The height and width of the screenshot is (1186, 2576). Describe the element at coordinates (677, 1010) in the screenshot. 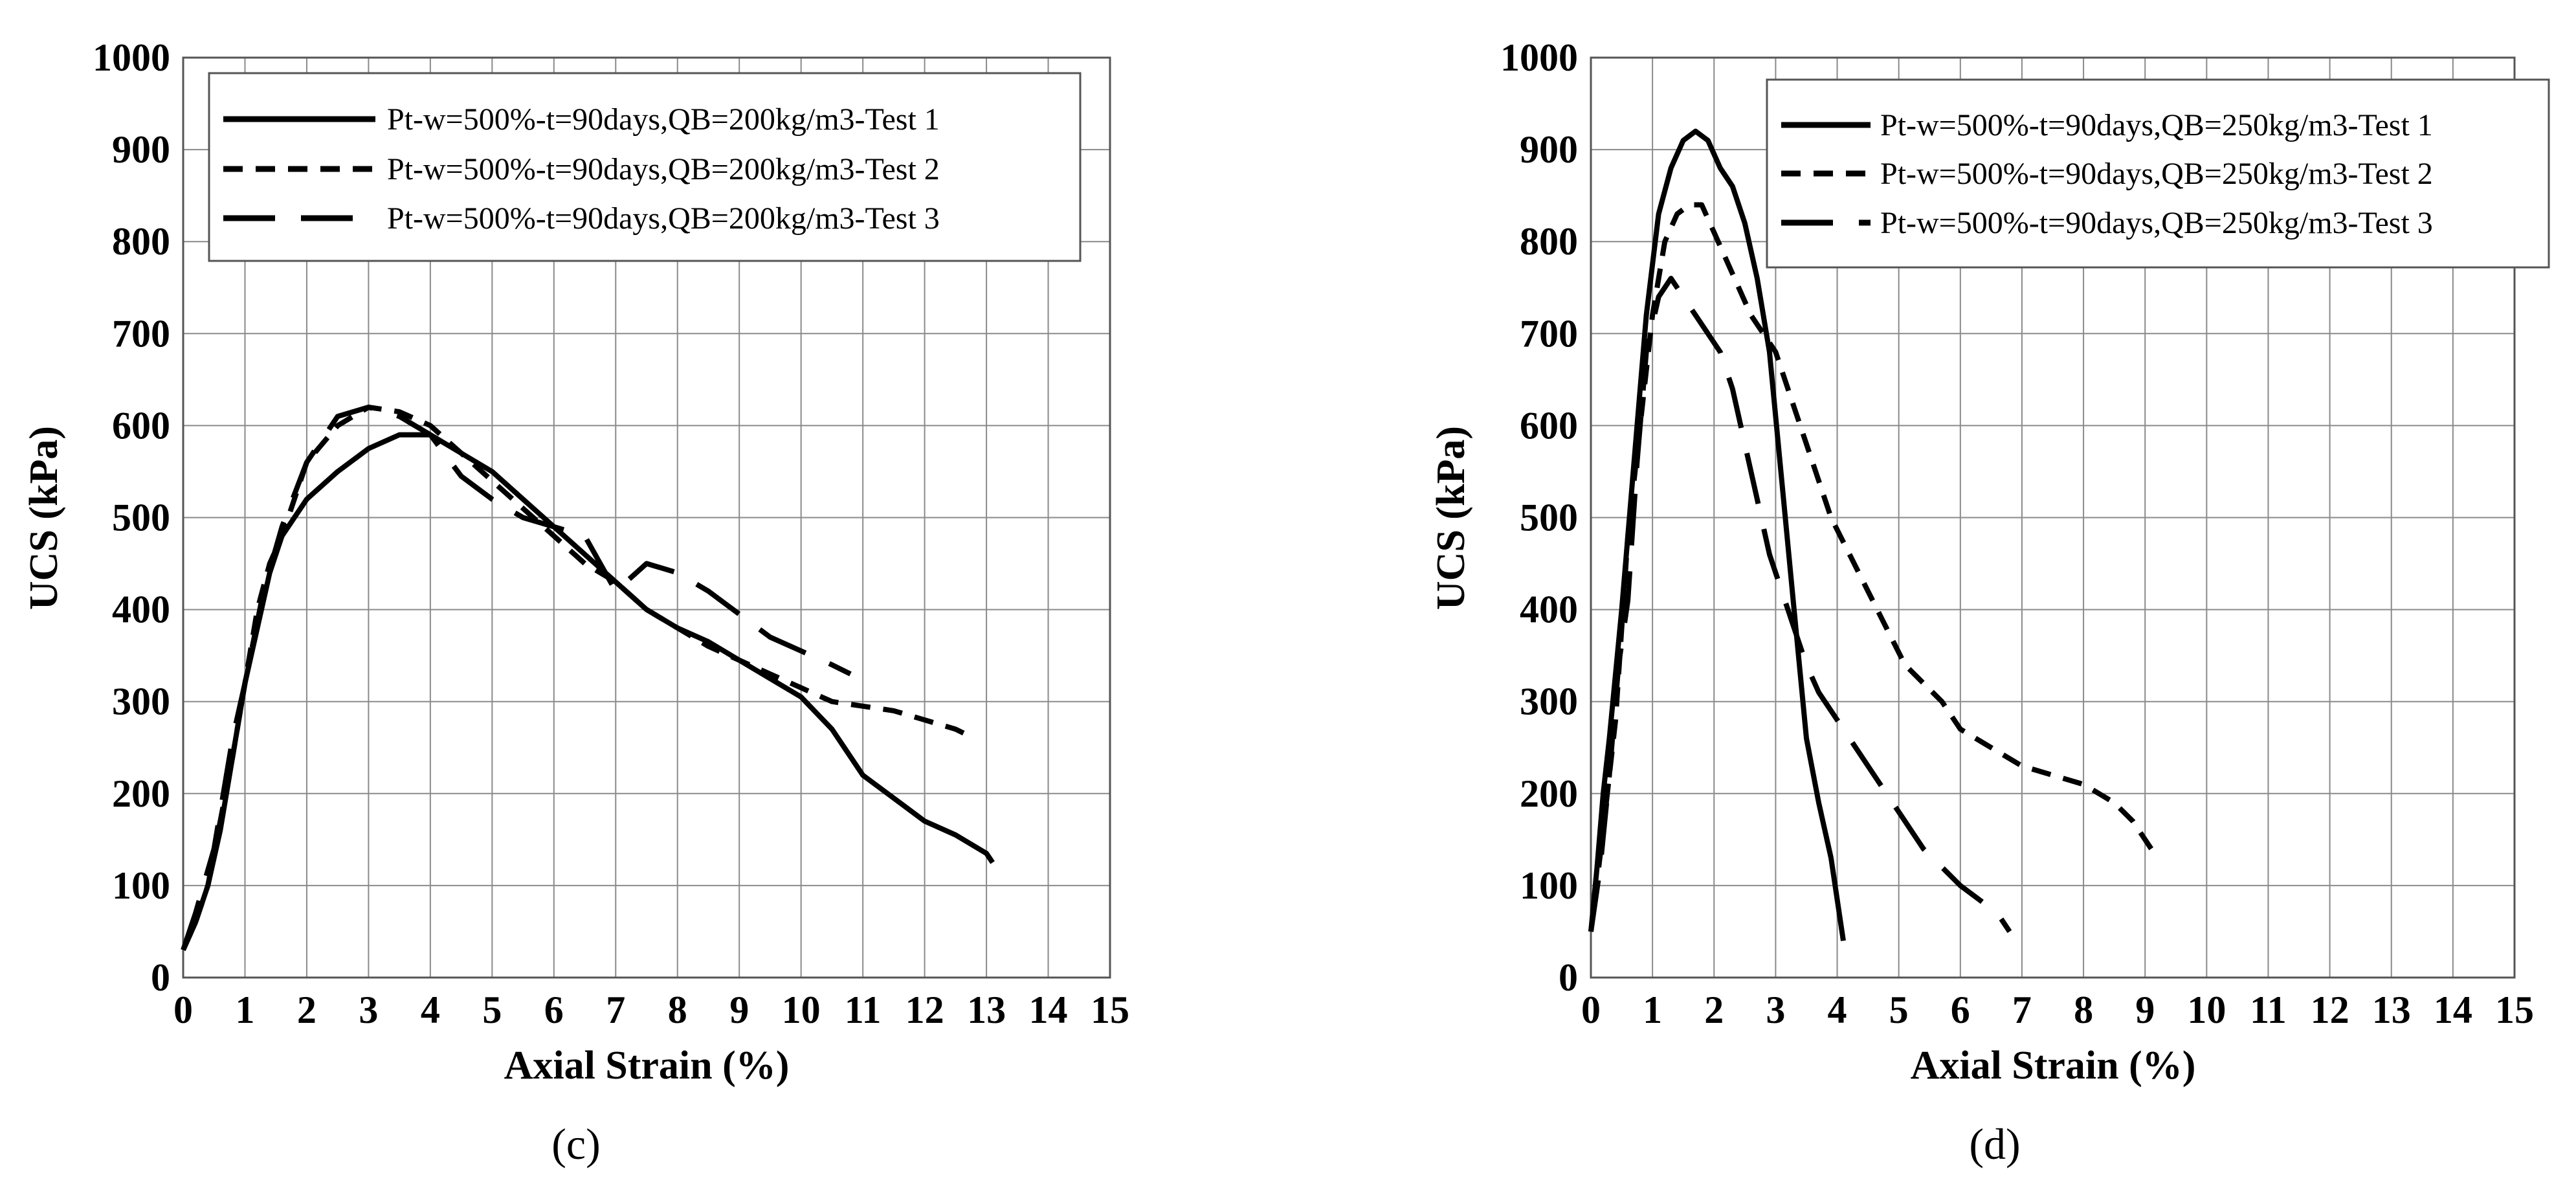

I see `x-tick-label-c-8: 8` at that location.